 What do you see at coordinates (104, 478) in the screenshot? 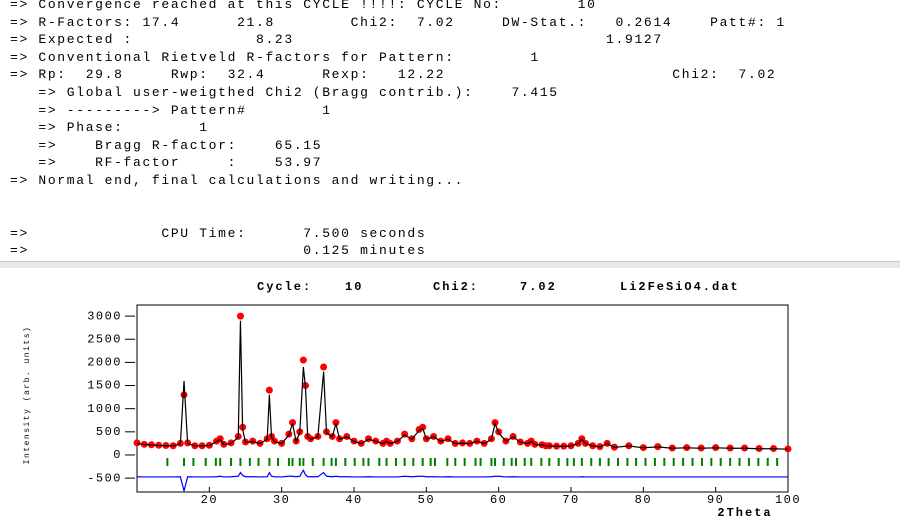
I see `y-tick-label: -500` at bounding box center [104, 478].